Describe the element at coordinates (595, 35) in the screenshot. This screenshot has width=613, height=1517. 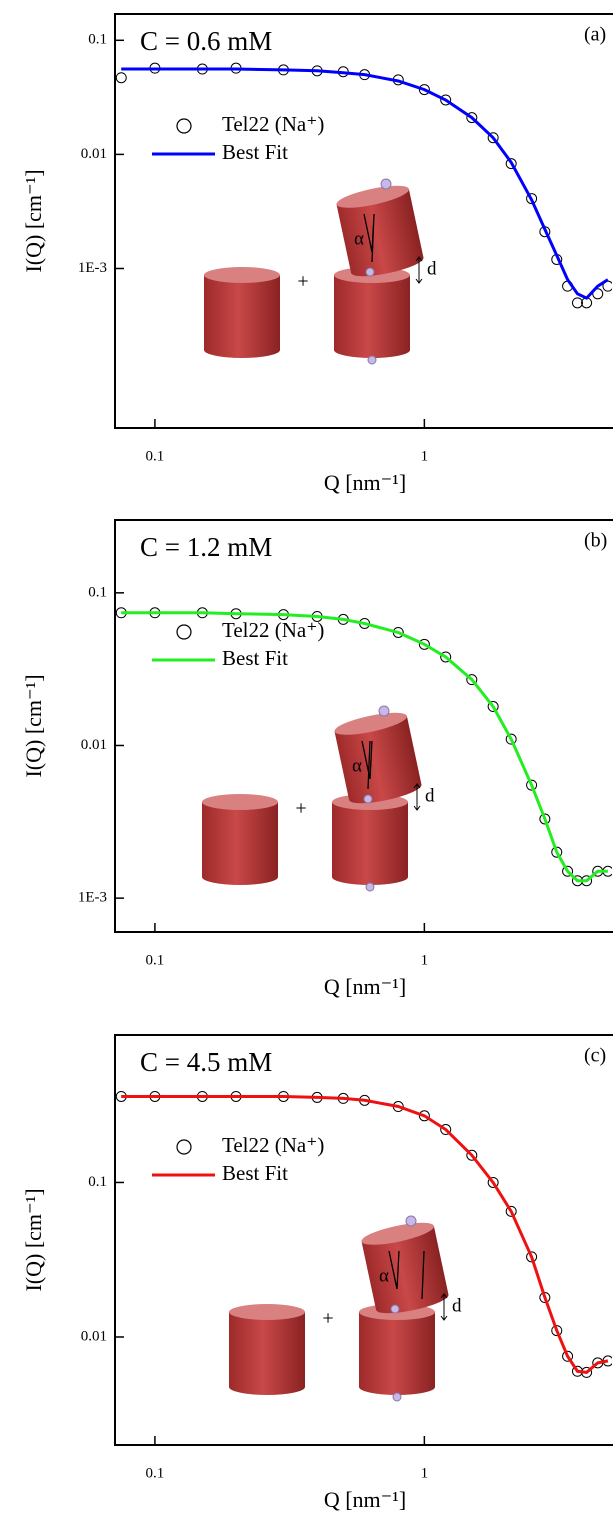
I see `panel-label: (a)` at that location.